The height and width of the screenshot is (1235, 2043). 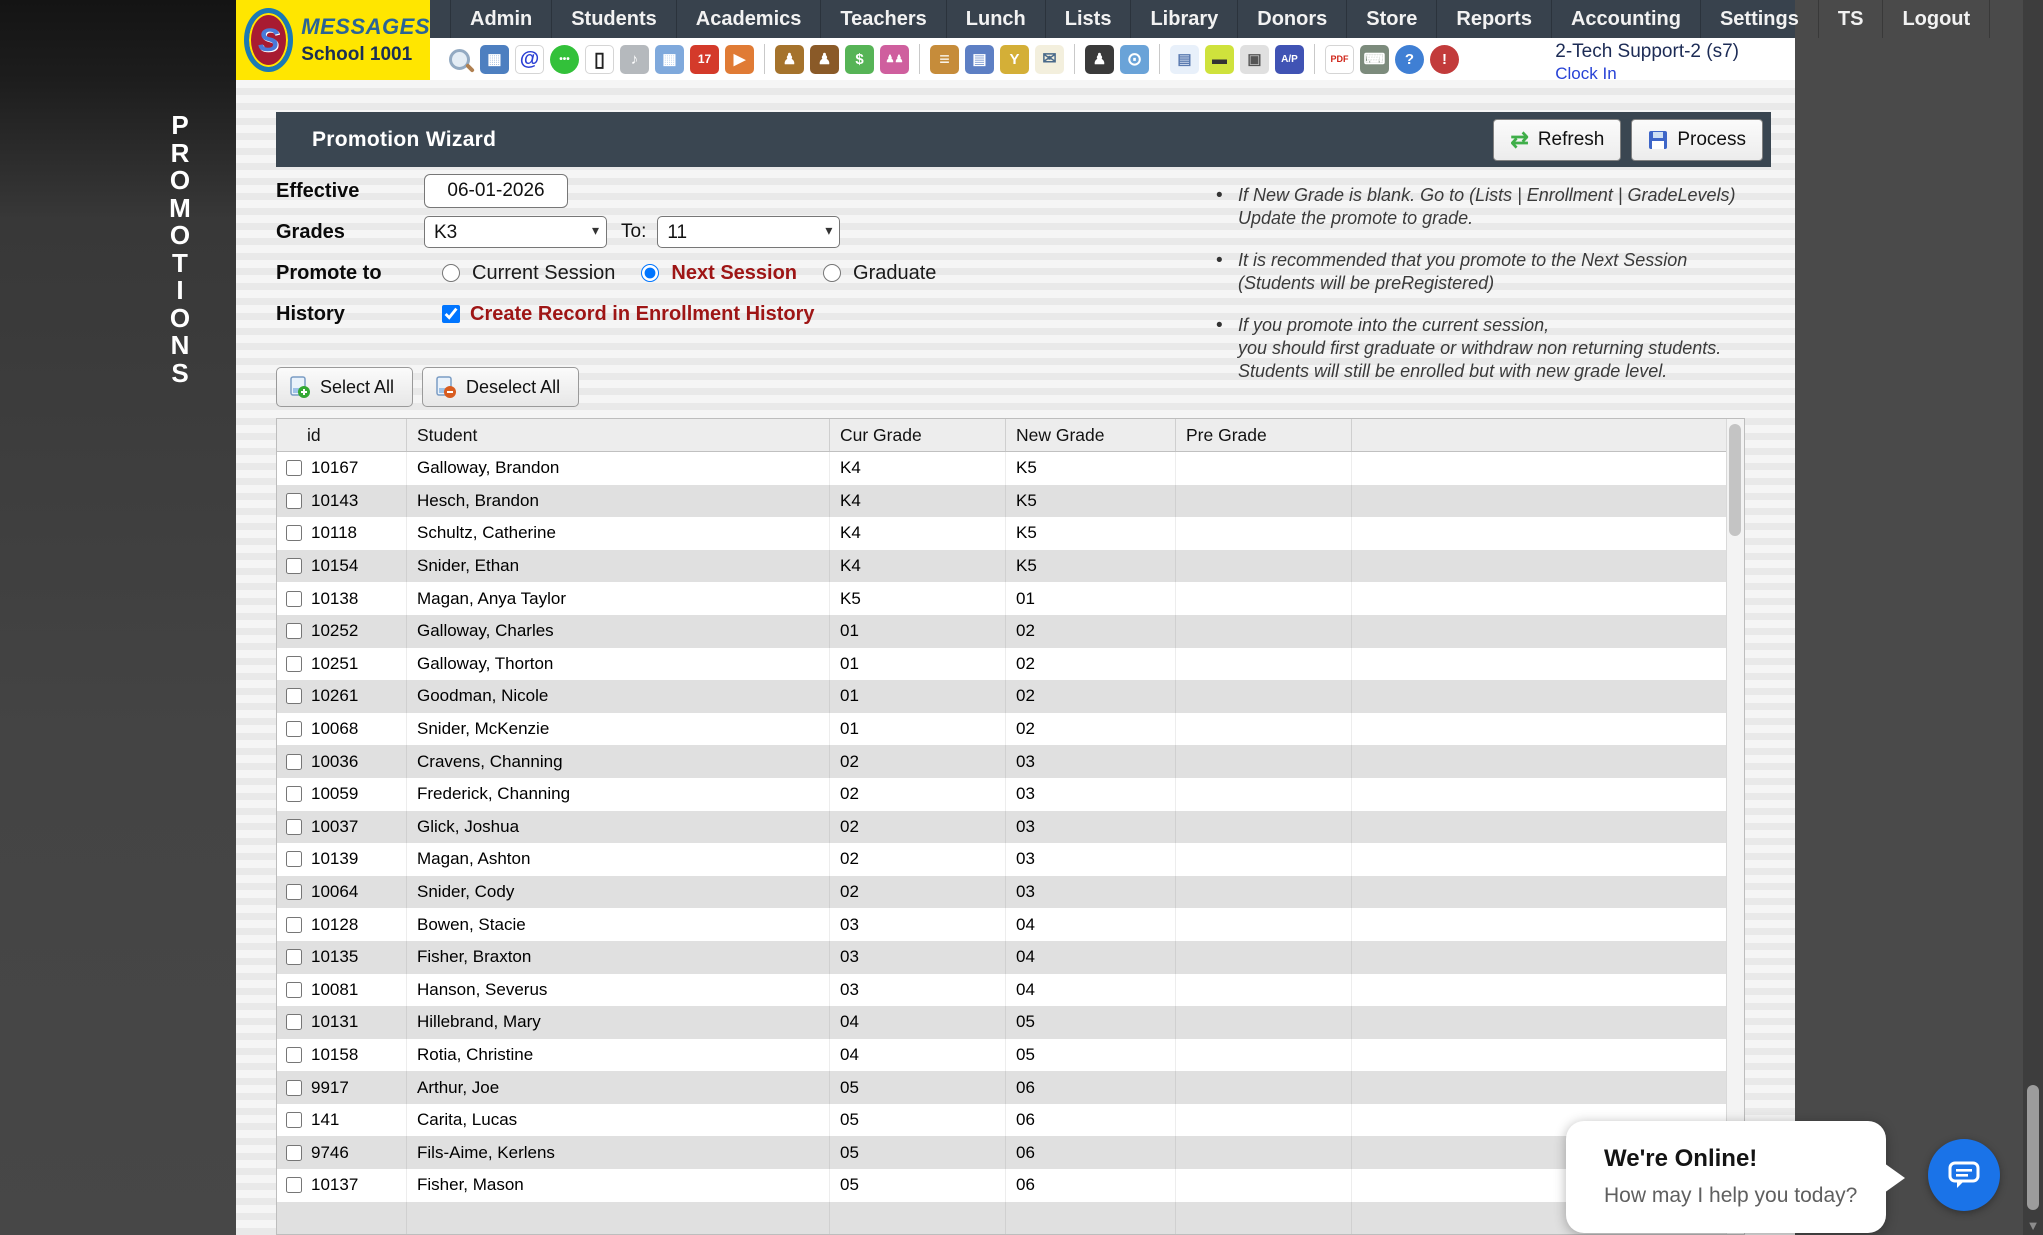 What do you see at coordinates (1134, 59) in the screenshot?
I see `time-clock-icon: ⊙` at bounding box center [1134, 59].